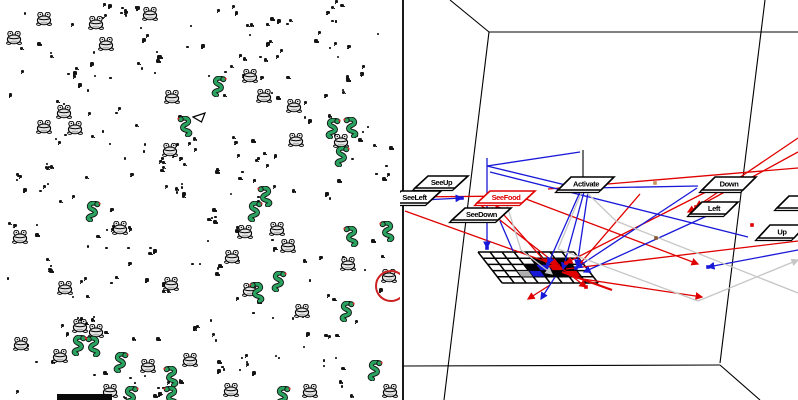 Image resolution: width=798 pixels, height=400 pixels. What do you see at coordinates (782, 231) in the screenshot?
I see `plaque-label: Up` at bounding box center [782, 231].